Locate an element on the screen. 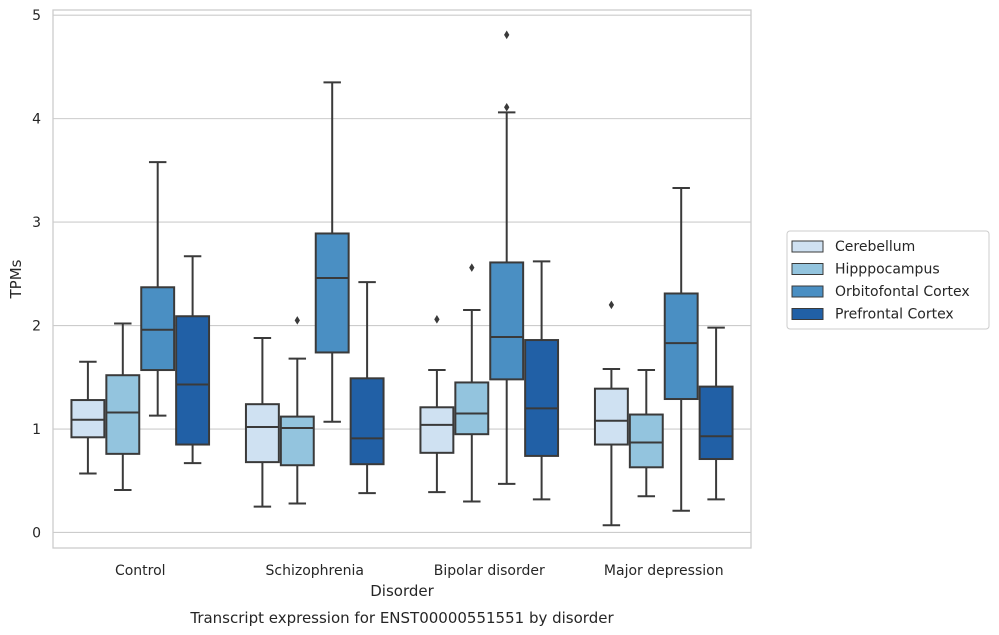 The image size is (999, 635). legend-label: Hipppocampus is located at coordinates (887, 270).